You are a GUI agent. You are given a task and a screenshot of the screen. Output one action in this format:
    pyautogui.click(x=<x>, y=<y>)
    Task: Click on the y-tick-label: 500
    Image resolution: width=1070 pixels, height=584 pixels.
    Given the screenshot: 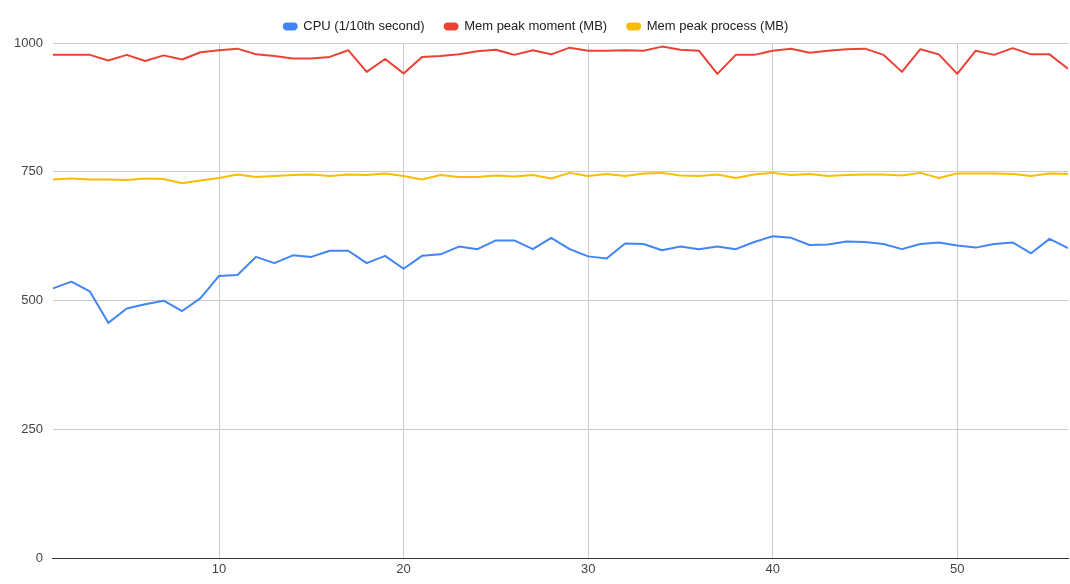 What is the action you would take?
    pyautogui.click(x=32, y=300)
    